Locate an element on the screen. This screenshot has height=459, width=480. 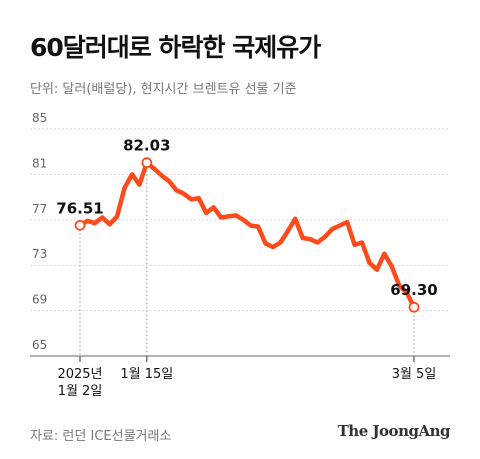
source-note: 자료: 런던 ICE선물거래소 is located at coordinates (101, 436).